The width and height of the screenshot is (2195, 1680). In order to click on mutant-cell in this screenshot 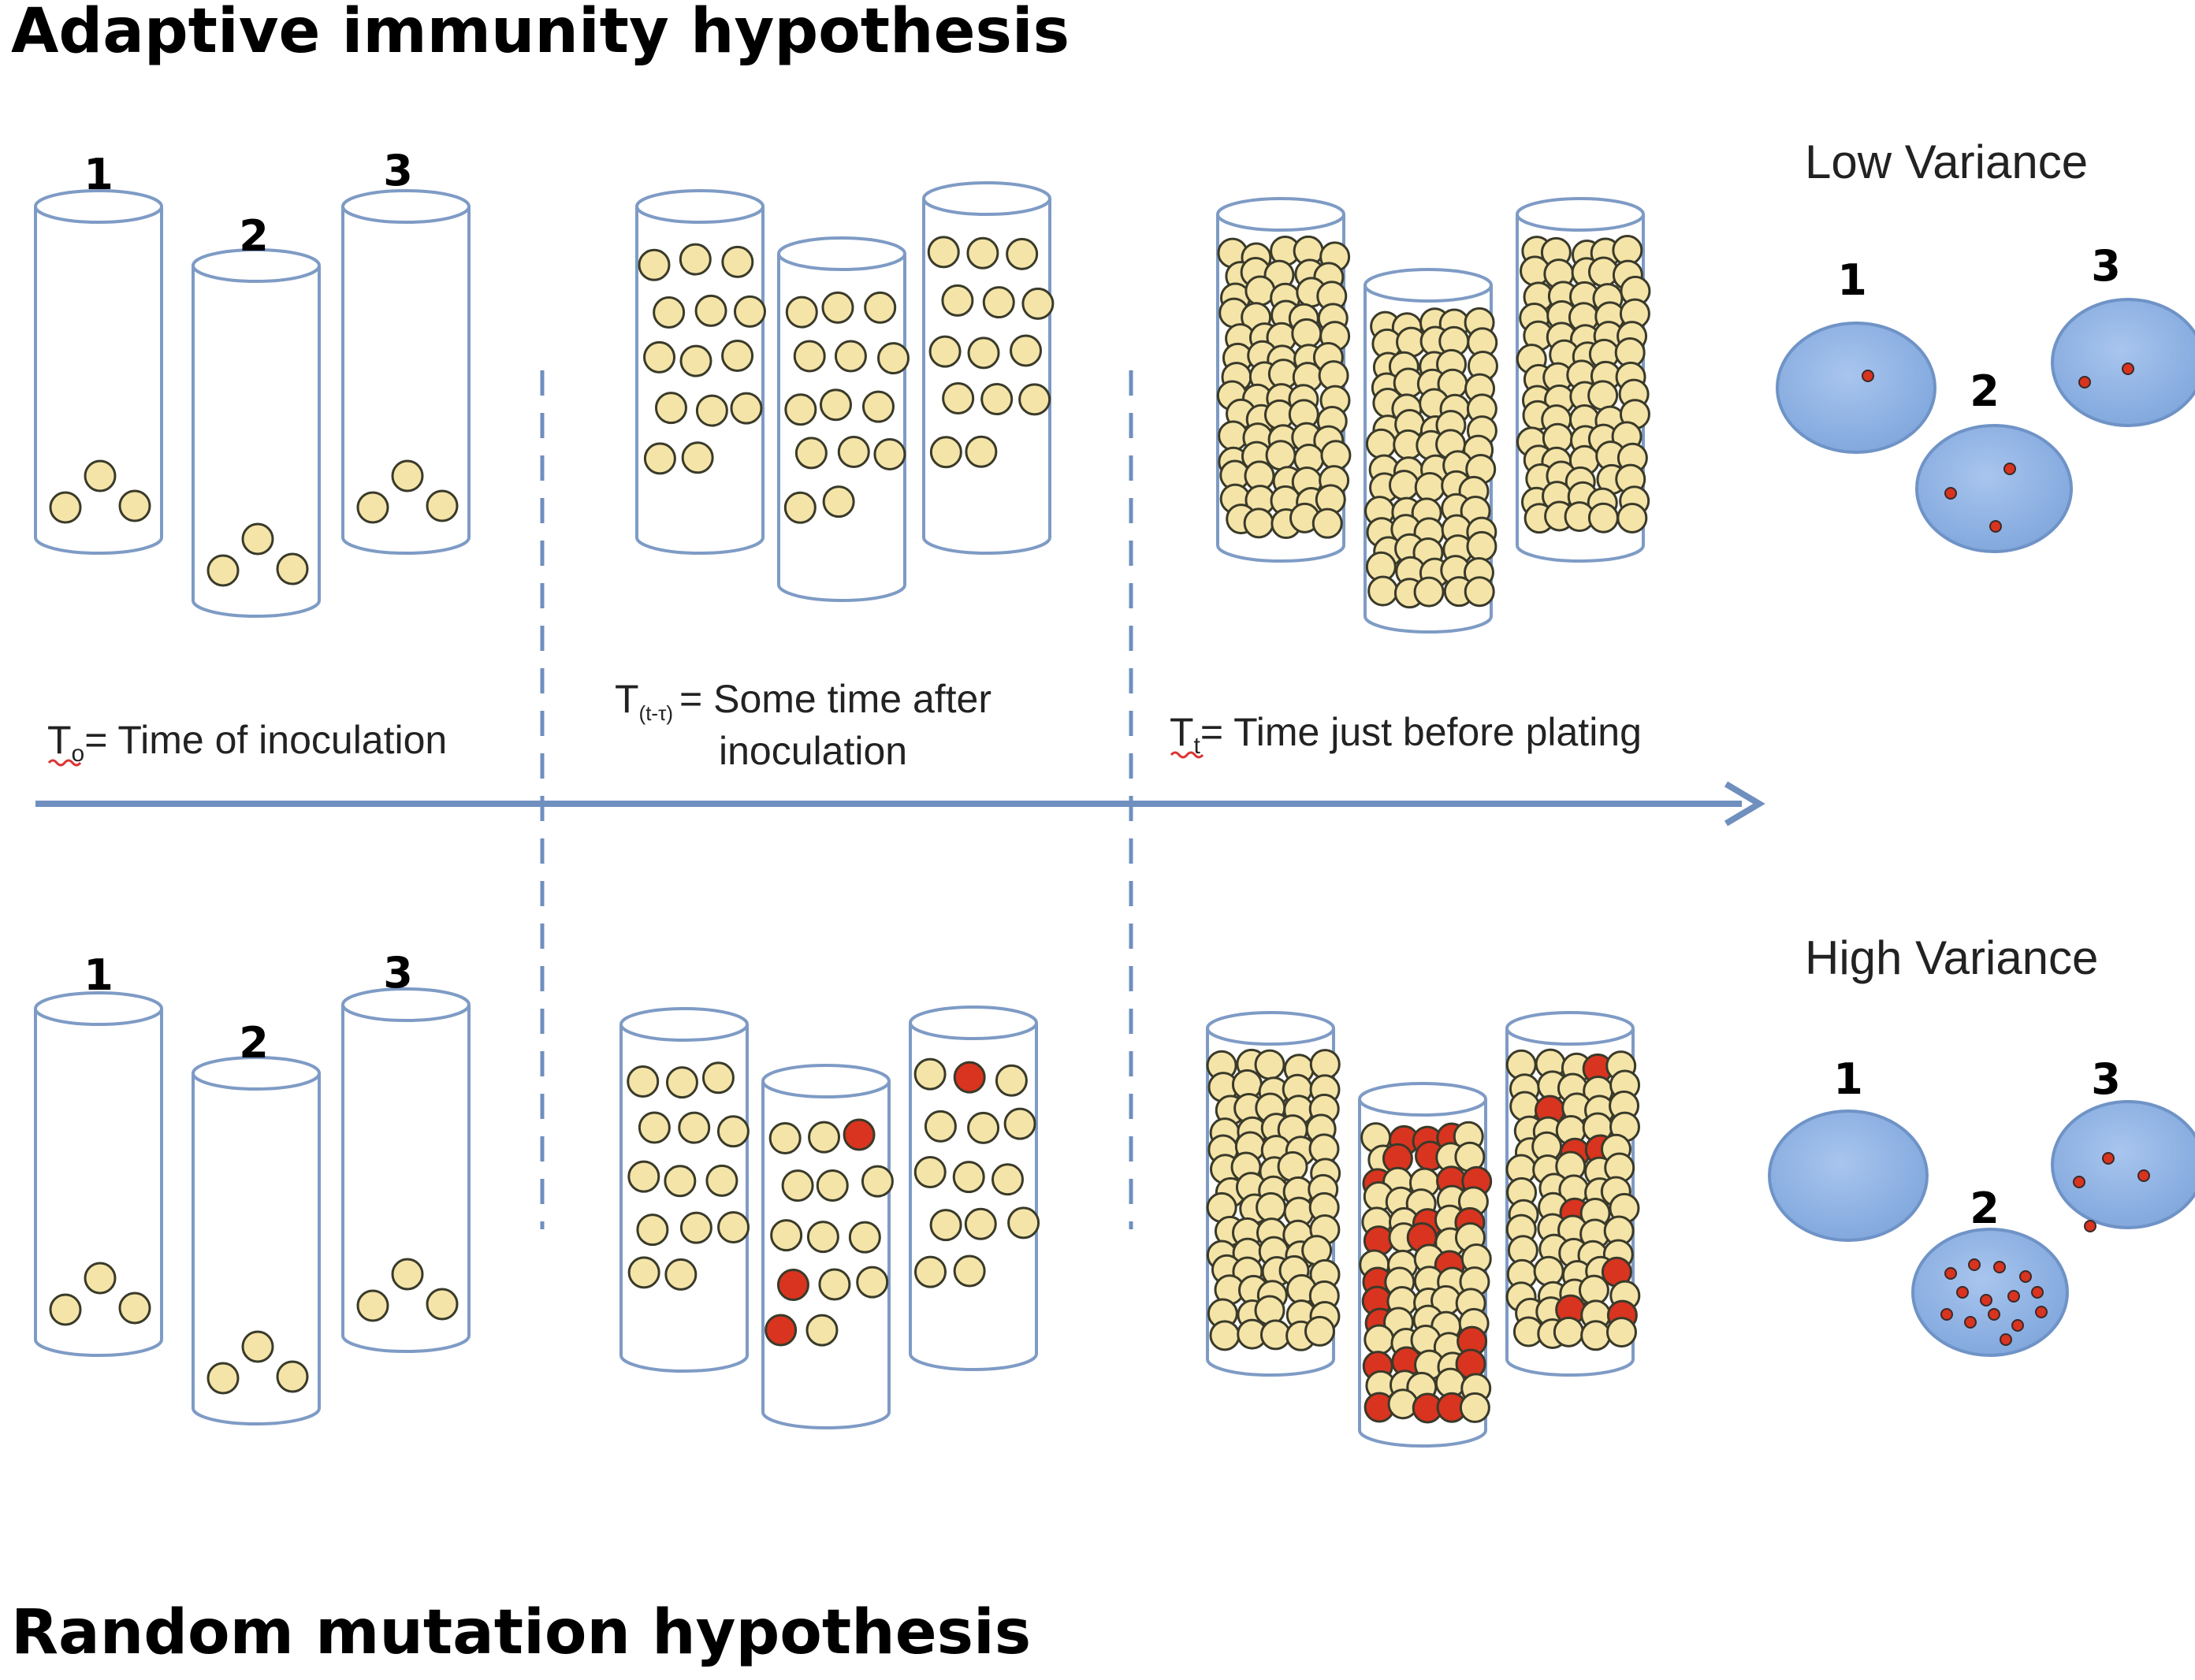, I will do `click(859, 1134)`.